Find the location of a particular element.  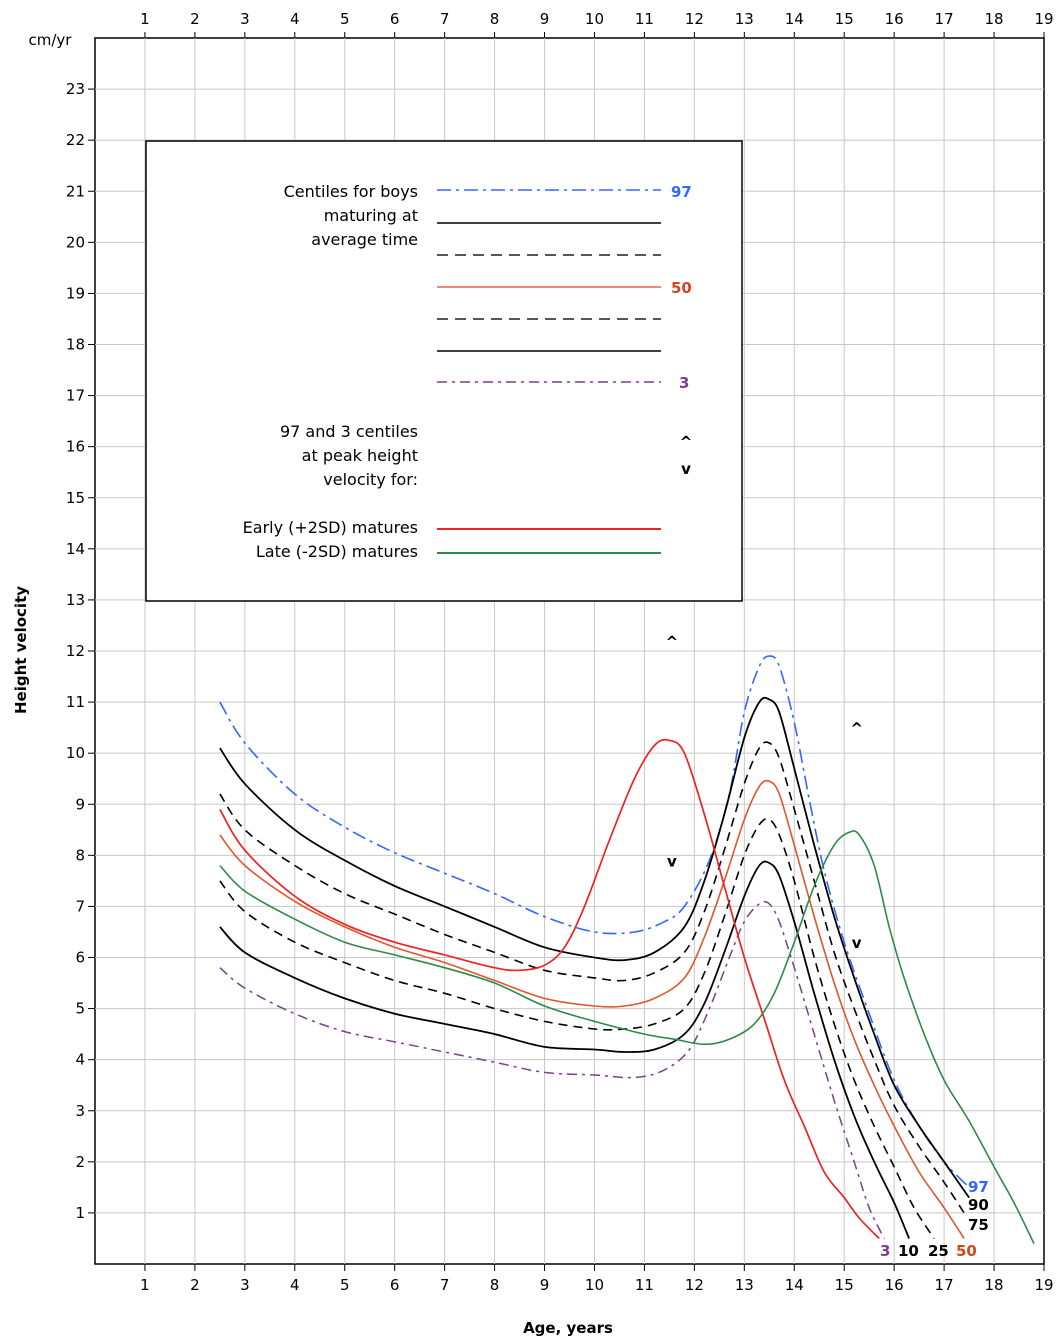

x-tick-label-bottom: 19 is located at coordinates (1043, 1285).